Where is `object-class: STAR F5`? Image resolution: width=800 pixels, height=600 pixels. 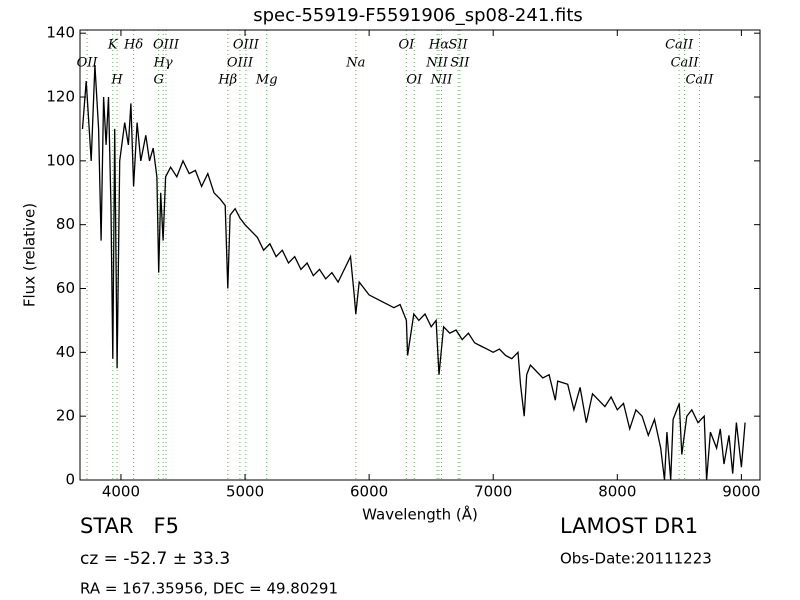
object-class: STAR F5 is located at coordinates (129, 526).